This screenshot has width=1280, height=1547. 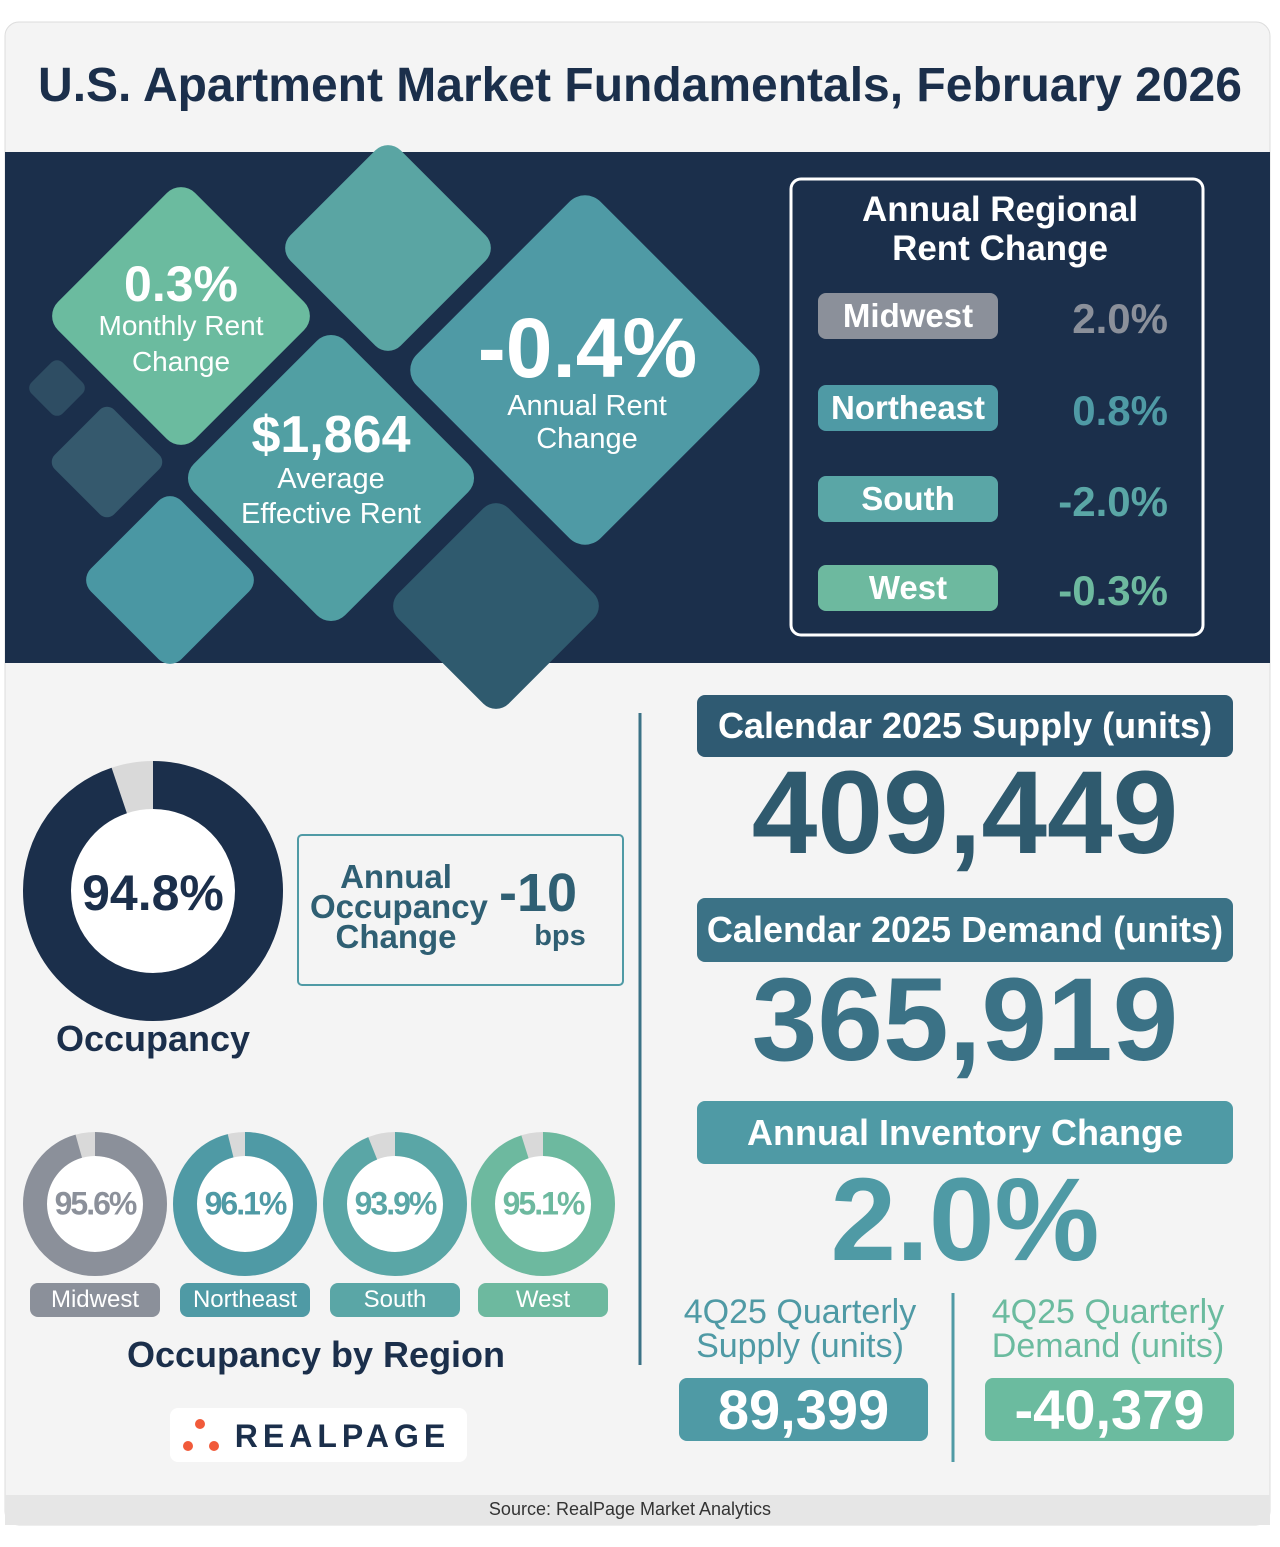 I want to click on region-value: 2.0%, so click(x=1120, y=318).